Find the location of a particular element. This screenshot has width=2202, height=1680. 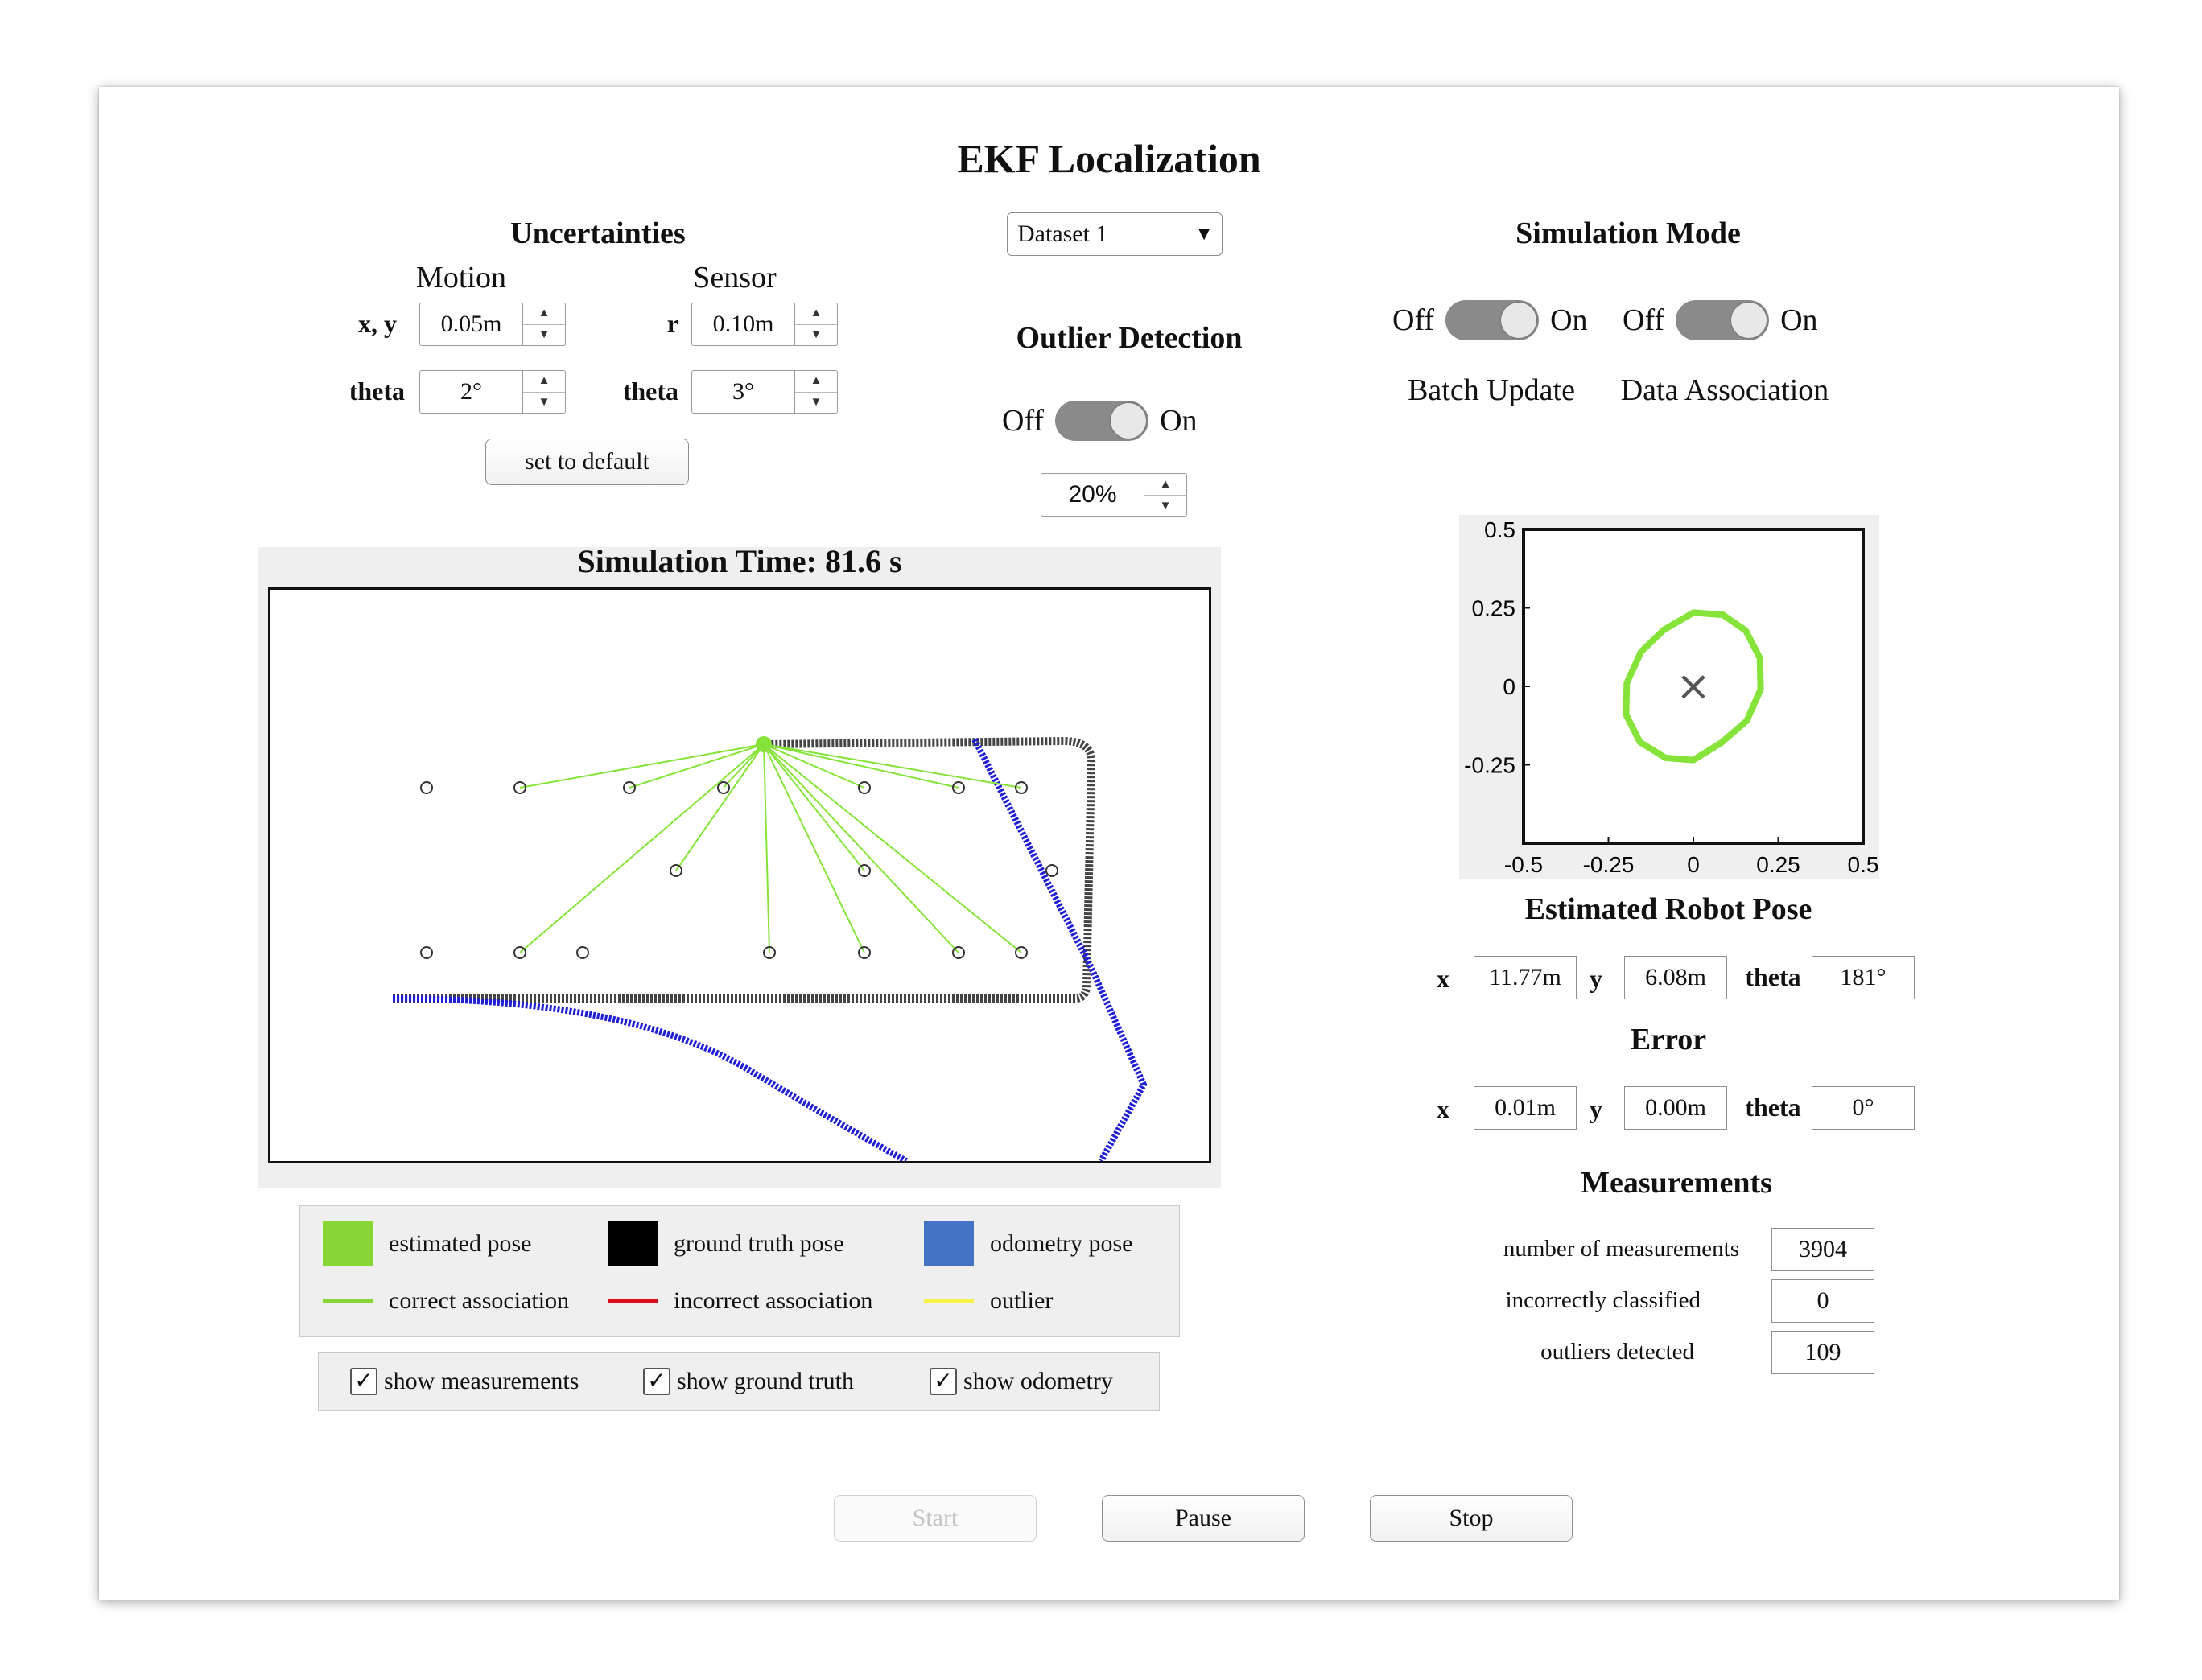

batch-update-toggle: Off On is located at coordinates (1490, 320).